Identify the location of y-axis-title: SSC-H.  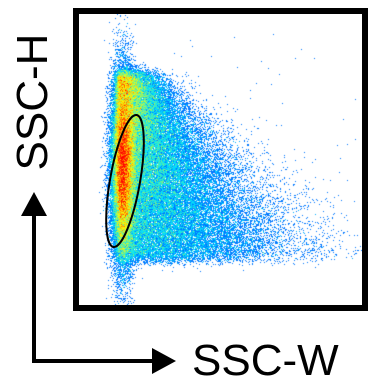
(32, 102).